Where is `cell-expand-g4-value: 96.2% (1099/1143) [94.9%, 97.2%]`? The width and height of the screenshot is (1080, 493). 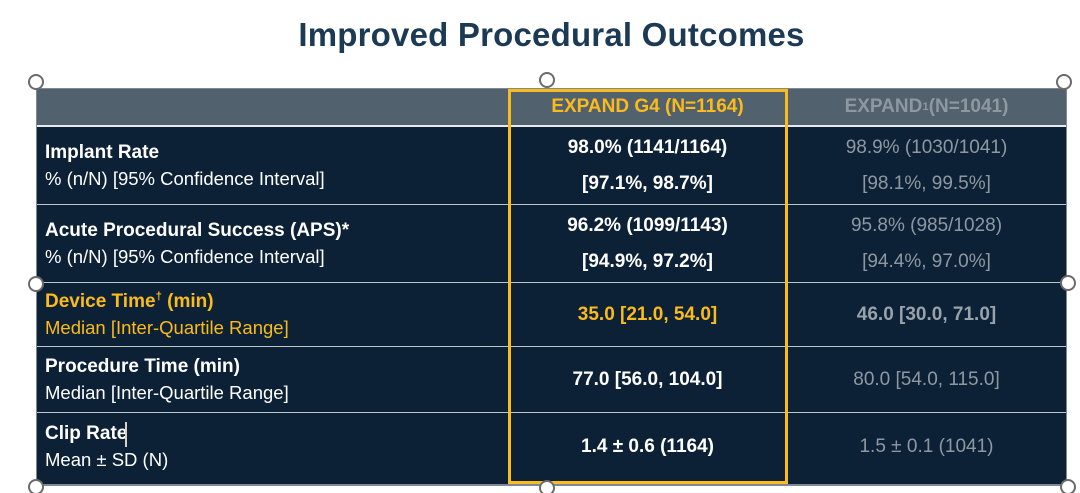 cell-expand-g4-value: 96.2% (1099/1143) [94.9%, 97.2%] is located at coordinates (647, 243).